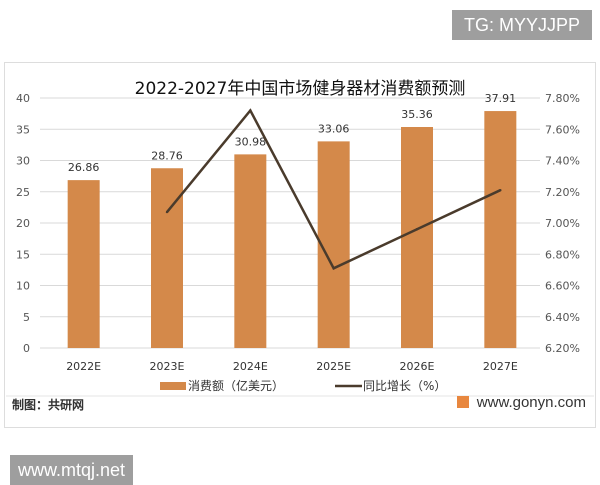  I want to click on y-tick-label: 5, so click(26, 317).